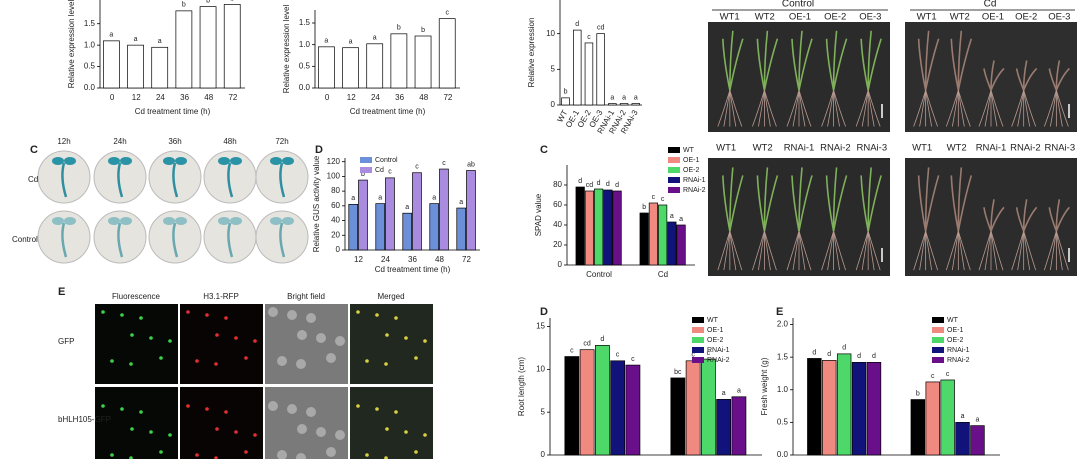 The width and height of the screenshot is (1080, 459). Describe the element at coordinates (764, 386) in the screenshot. I see `y-axis-label: Fresh weight (g)` at that location.